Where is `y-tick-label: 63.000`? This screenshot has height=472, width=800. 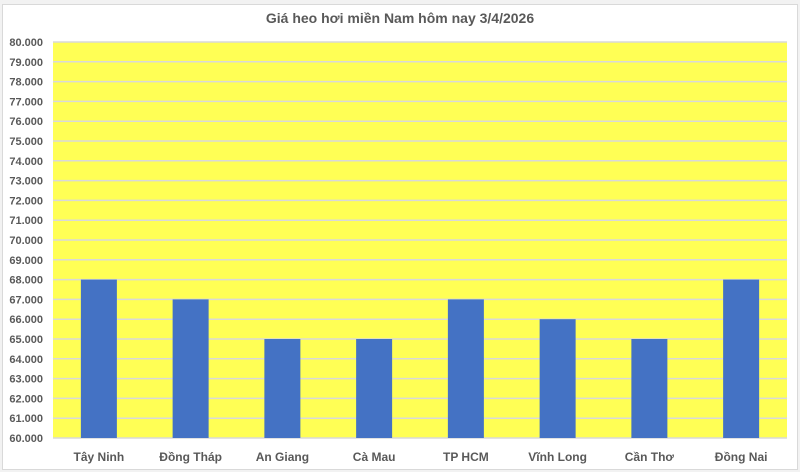 y-tick-label: 63.000 is located at coordinates (26, 380).